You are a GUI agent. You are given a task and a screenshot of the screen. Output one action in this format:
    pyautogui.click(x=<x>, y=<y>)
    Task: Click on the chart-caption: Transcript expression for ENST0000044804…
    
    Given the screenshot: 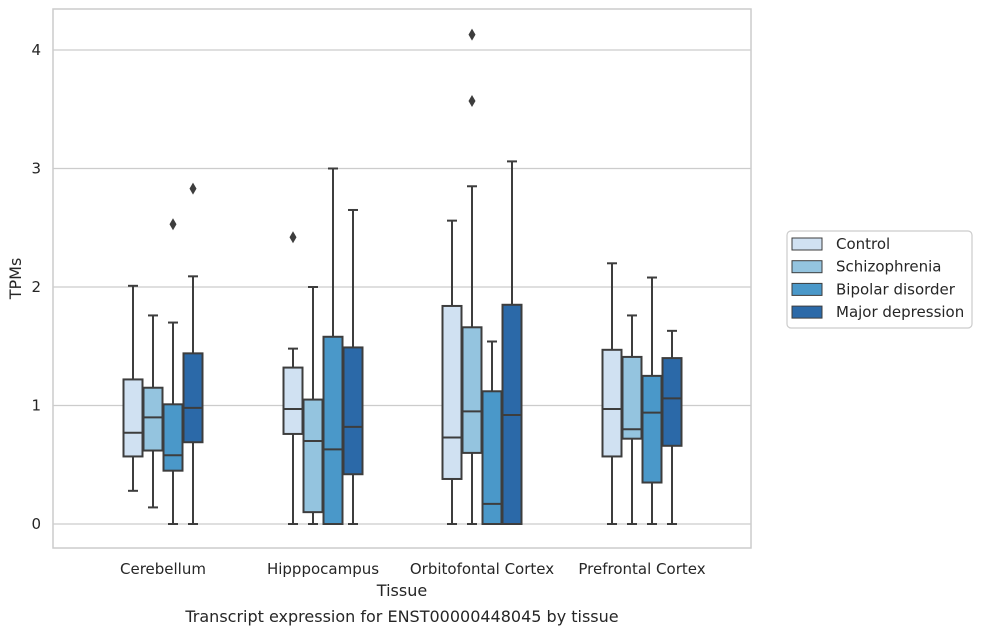 What is the action you would take?
    pyautogui.click(x=401, y=616)
    